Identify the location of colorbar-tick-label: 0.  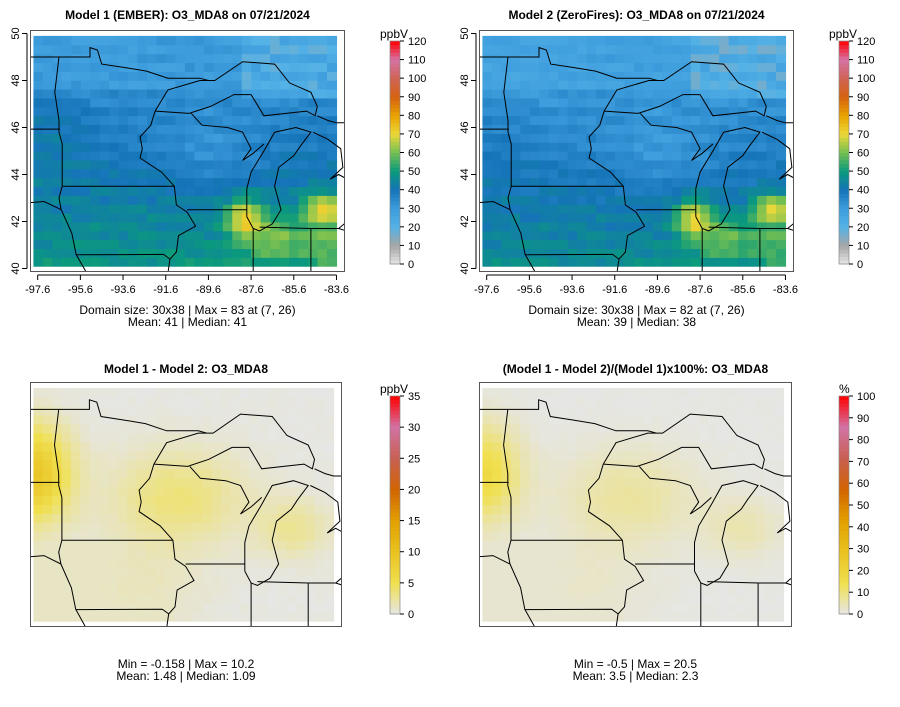
(411, 264).